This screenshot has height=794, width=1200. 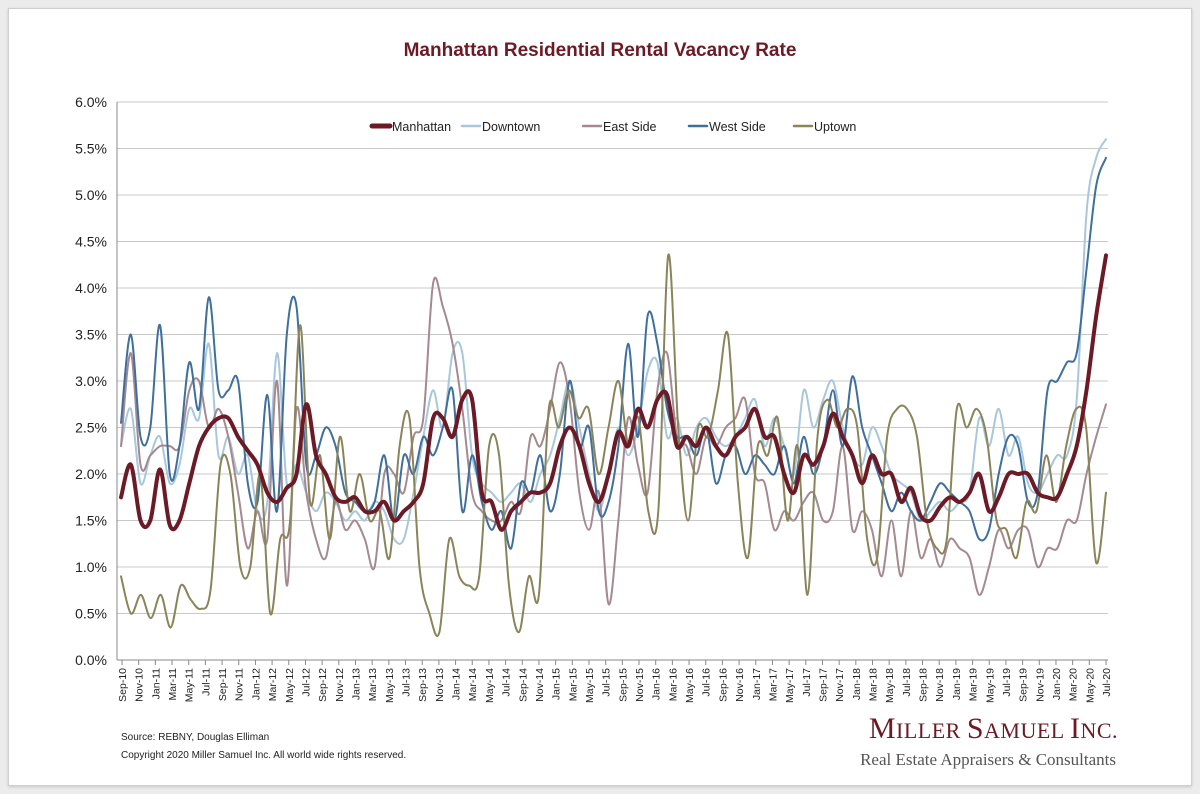 What do you see at coordinates (340, 685) in the screenshot?
I see `x-tick-label: Nov-12` at bounding box center [340, 685].